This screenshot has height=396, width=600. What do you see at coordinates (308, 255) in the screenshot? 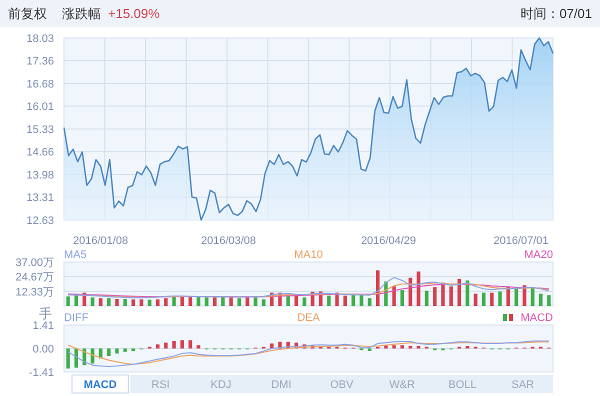
I see `text: MA10` at bounding box center [308, 255].